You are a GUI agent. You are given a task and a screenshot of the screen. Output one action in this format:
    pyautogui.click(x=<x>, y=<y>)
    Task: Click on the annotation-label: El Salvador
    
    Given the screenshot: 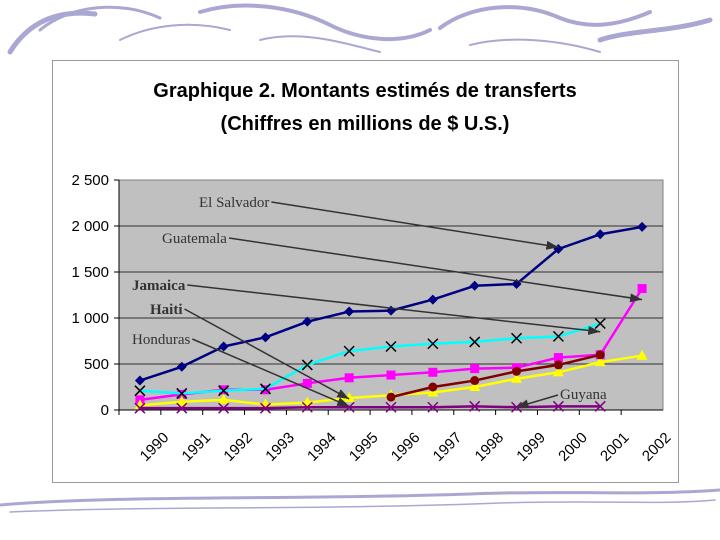 What is the action you would take?
    pyautogui.click(x=234, y=203)
    